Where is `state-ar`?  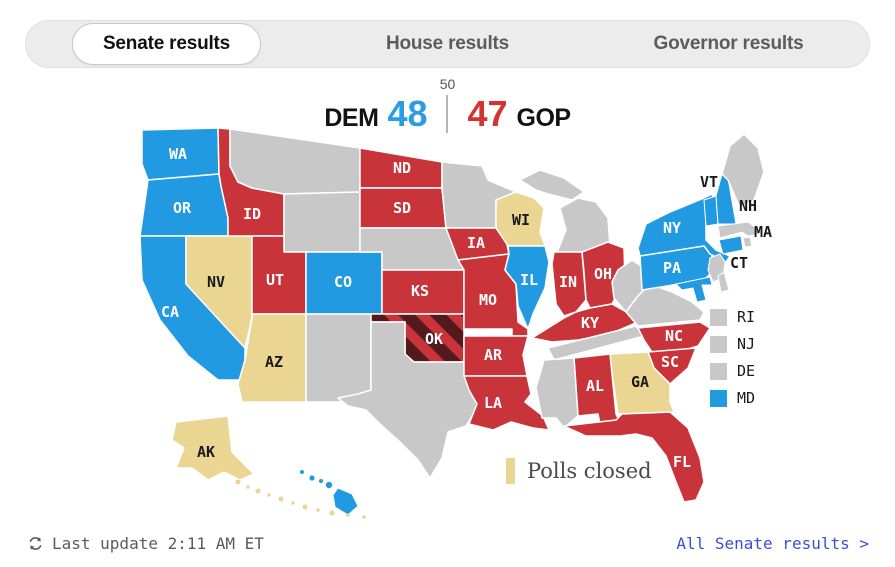
state-ar is located at coordinates (496, 356).